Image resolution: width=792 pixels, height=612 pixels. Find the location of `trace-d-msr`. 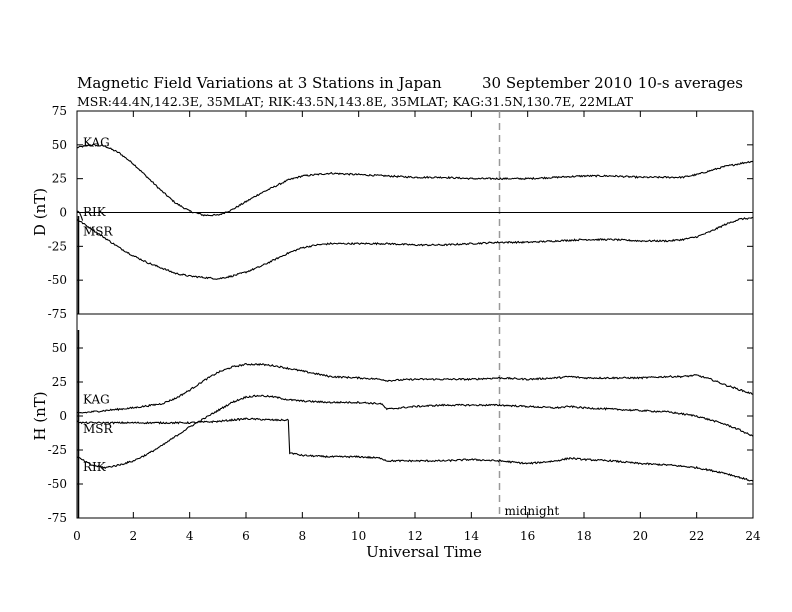

trace-d-msr is located at coordinates (415, 248).